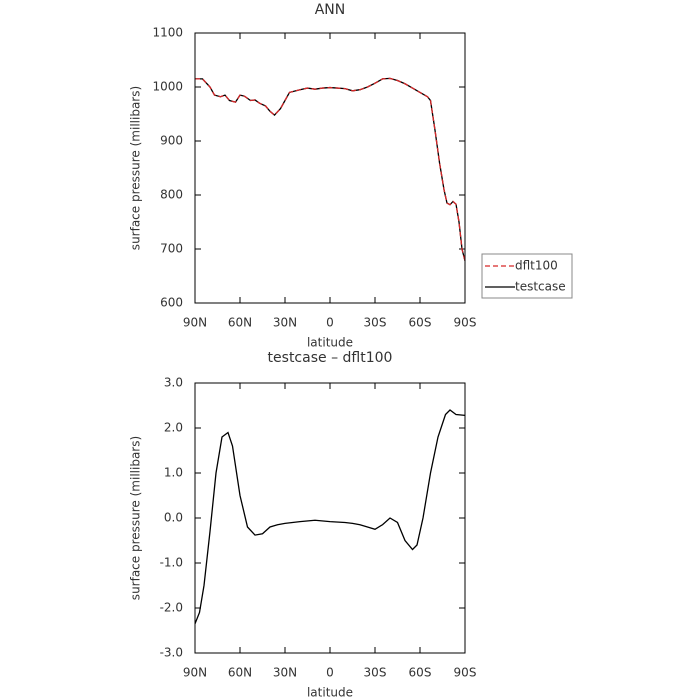 The width and height of the screenshot is (700, 700). I want to click on chart-title: ANN, so click(330, 10).